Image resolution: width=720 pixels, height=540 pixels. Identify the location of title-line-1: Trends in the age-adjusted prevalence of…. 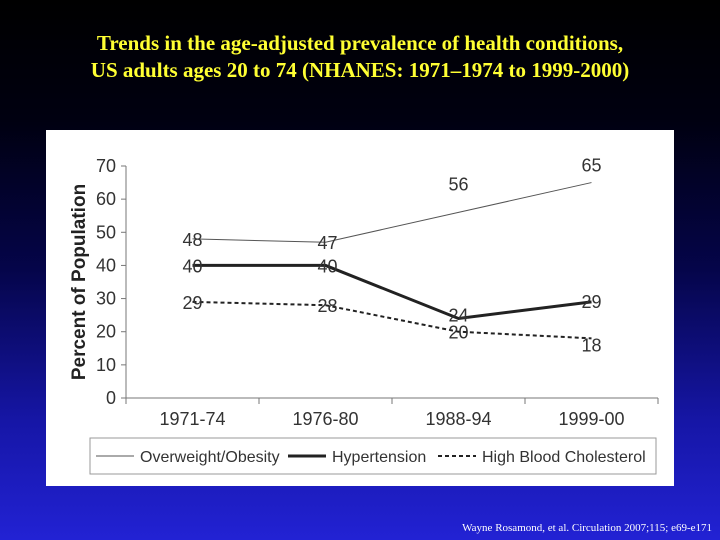
(360, 43).